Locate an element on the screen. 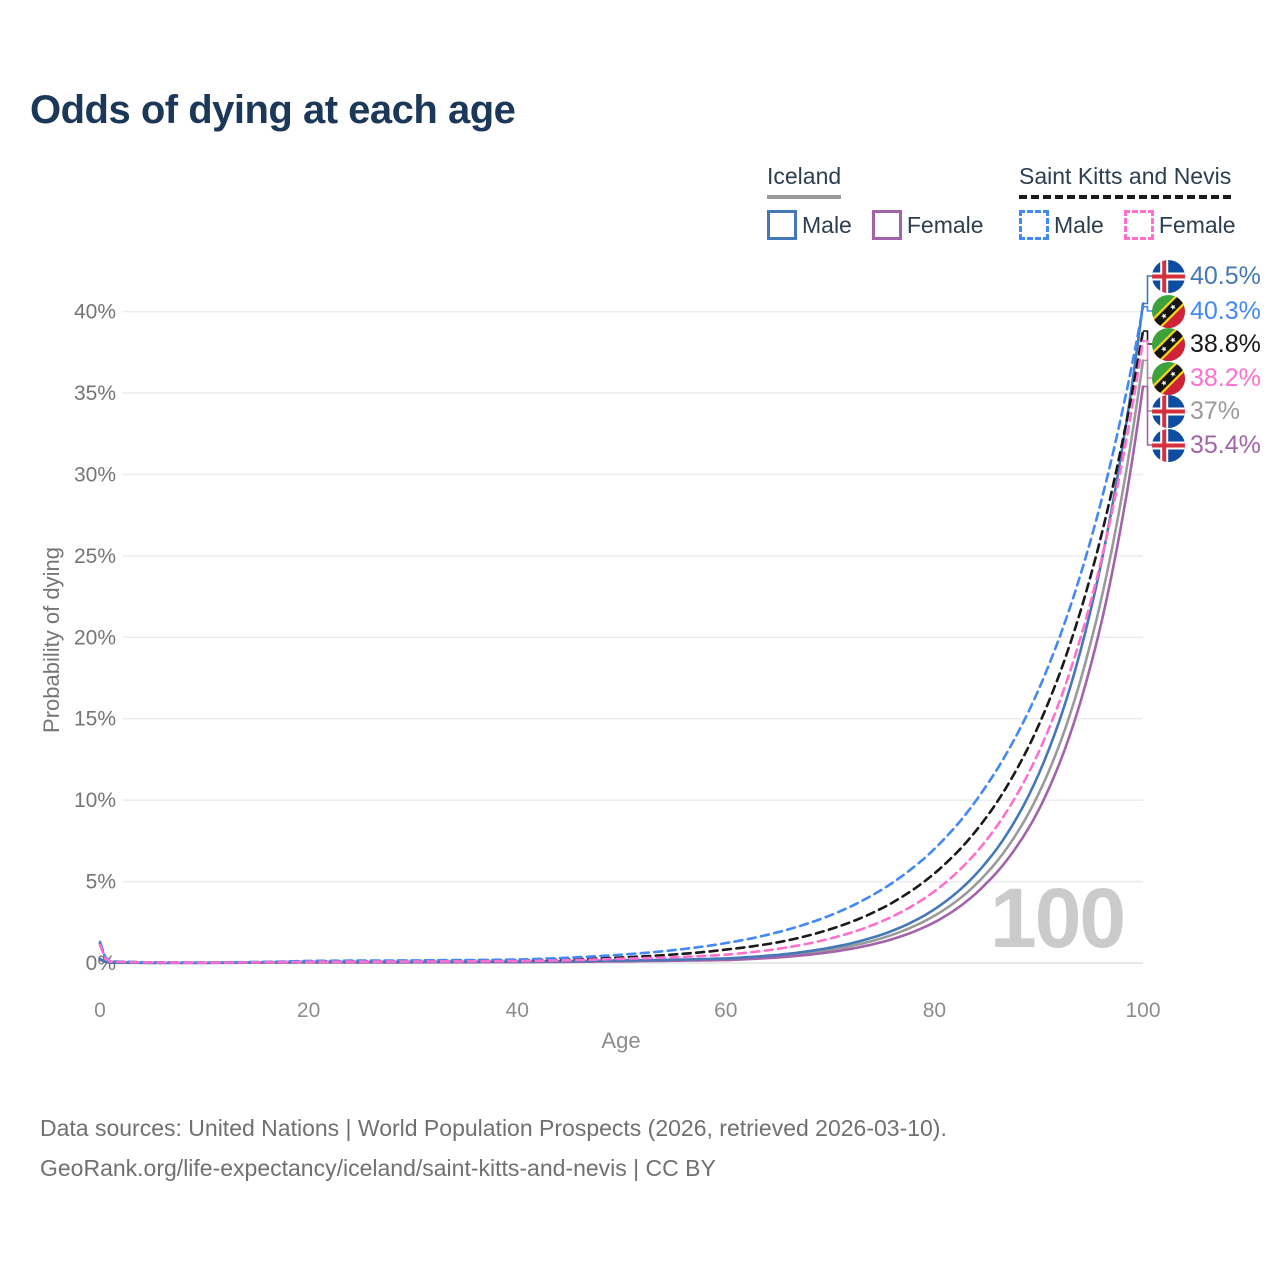  legend-item-skn-female: Female is located at coordinates (1179, 225).